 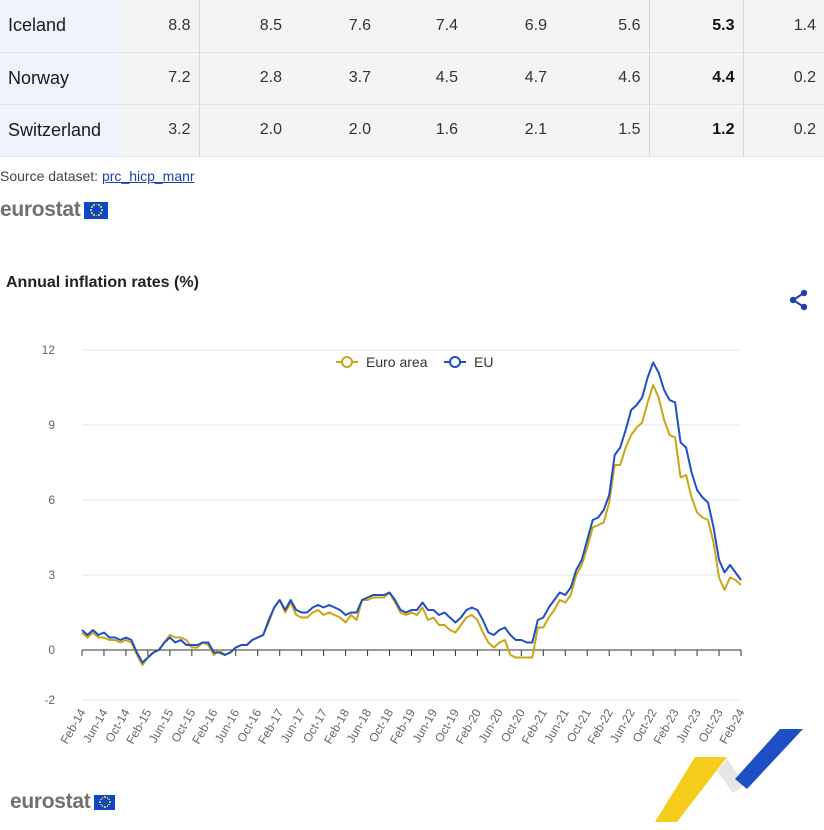 I want to click on value-cell: 7.2, so click(x=160, y=78).